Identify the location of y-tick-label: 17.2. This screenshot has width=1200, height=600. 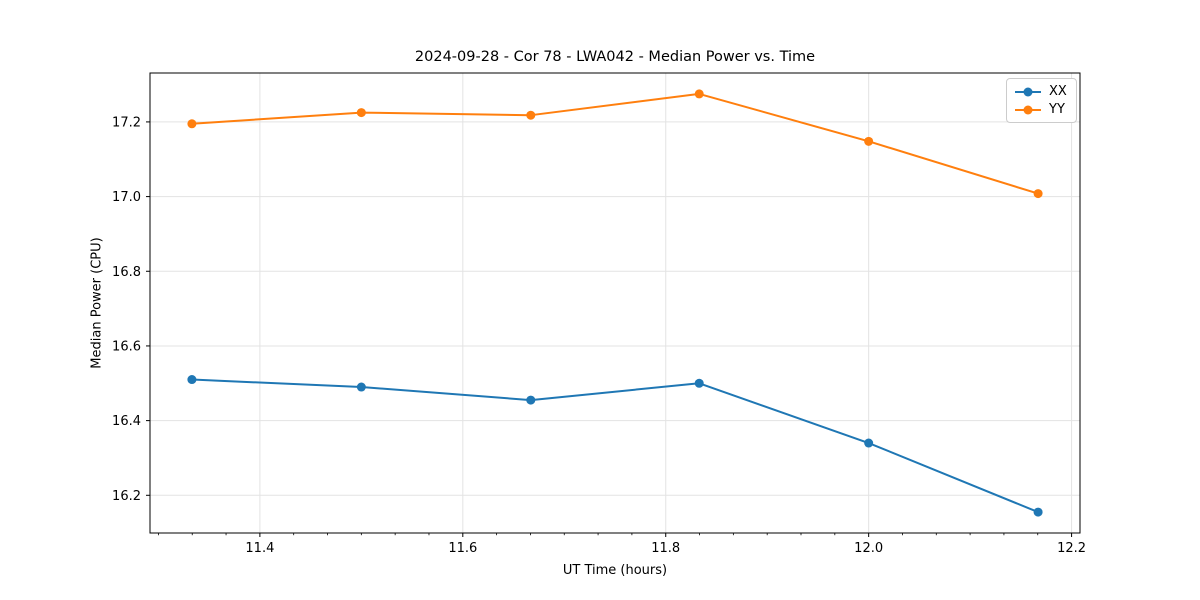
(126, 122).